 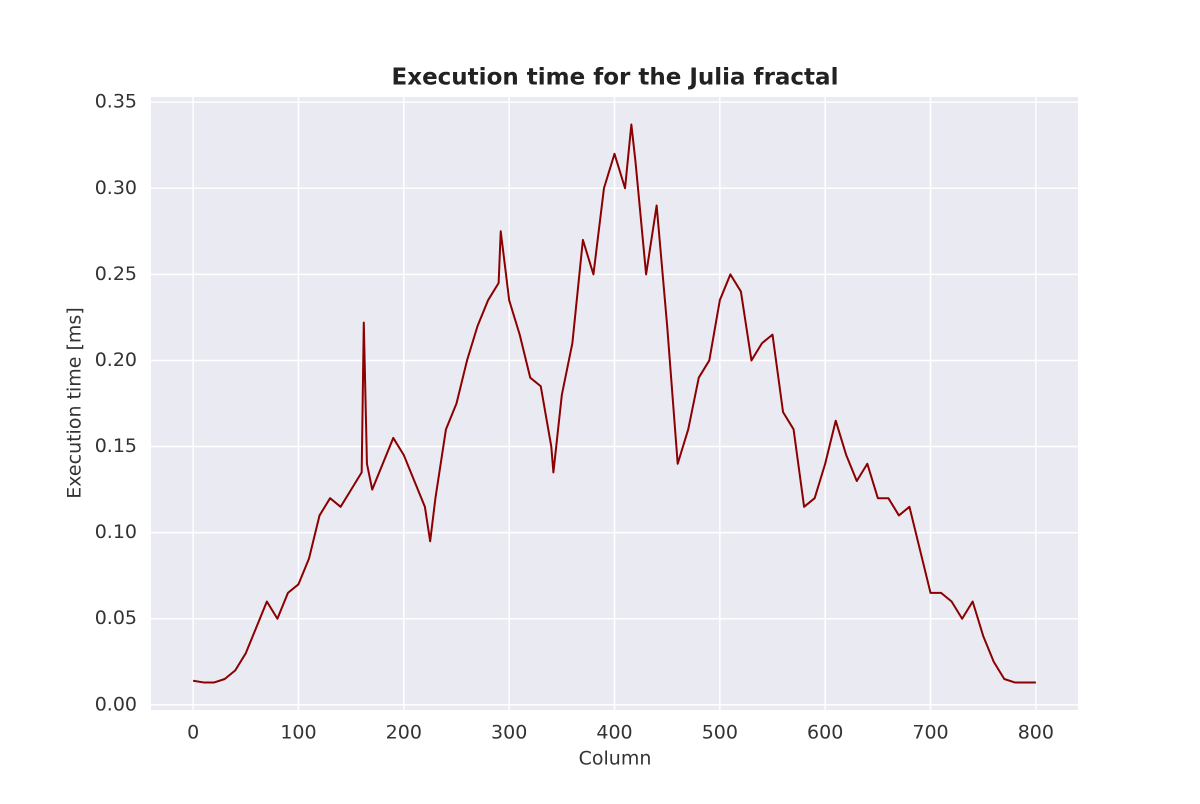 I want to click on x-tick-label: 100, so click(x=298, y=733).